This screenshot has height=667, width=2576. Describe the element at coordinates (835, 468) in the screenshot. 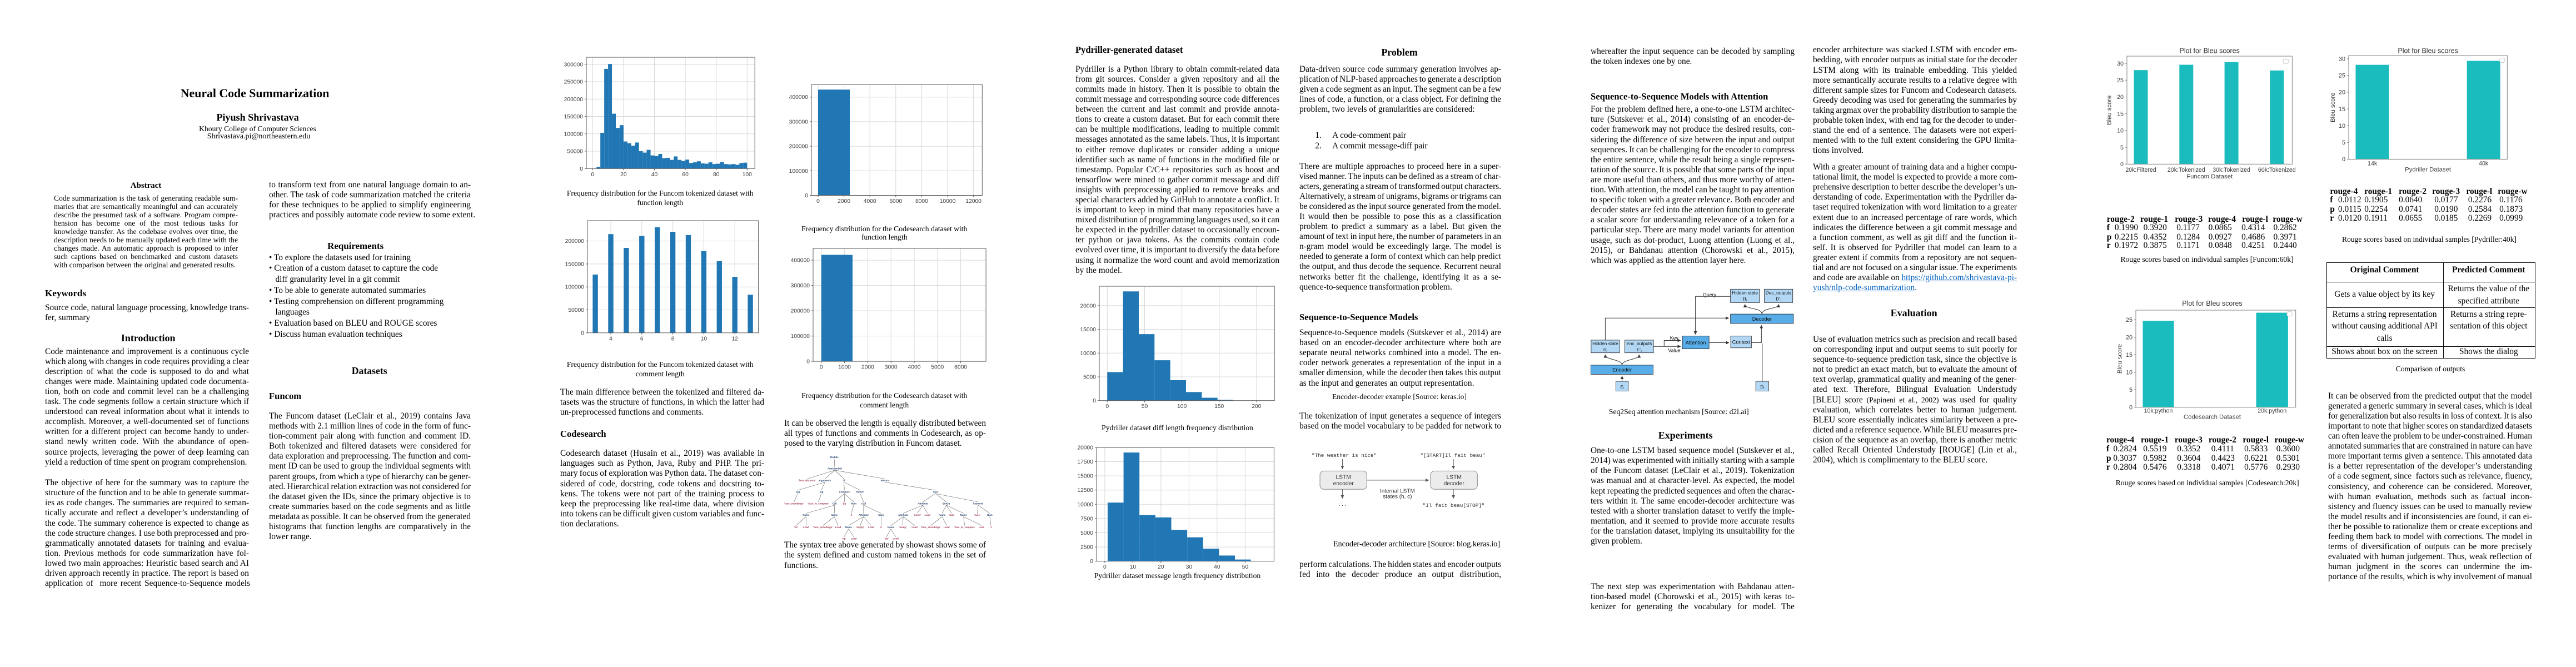

I see `svg-text: FunctionDef` at that location.